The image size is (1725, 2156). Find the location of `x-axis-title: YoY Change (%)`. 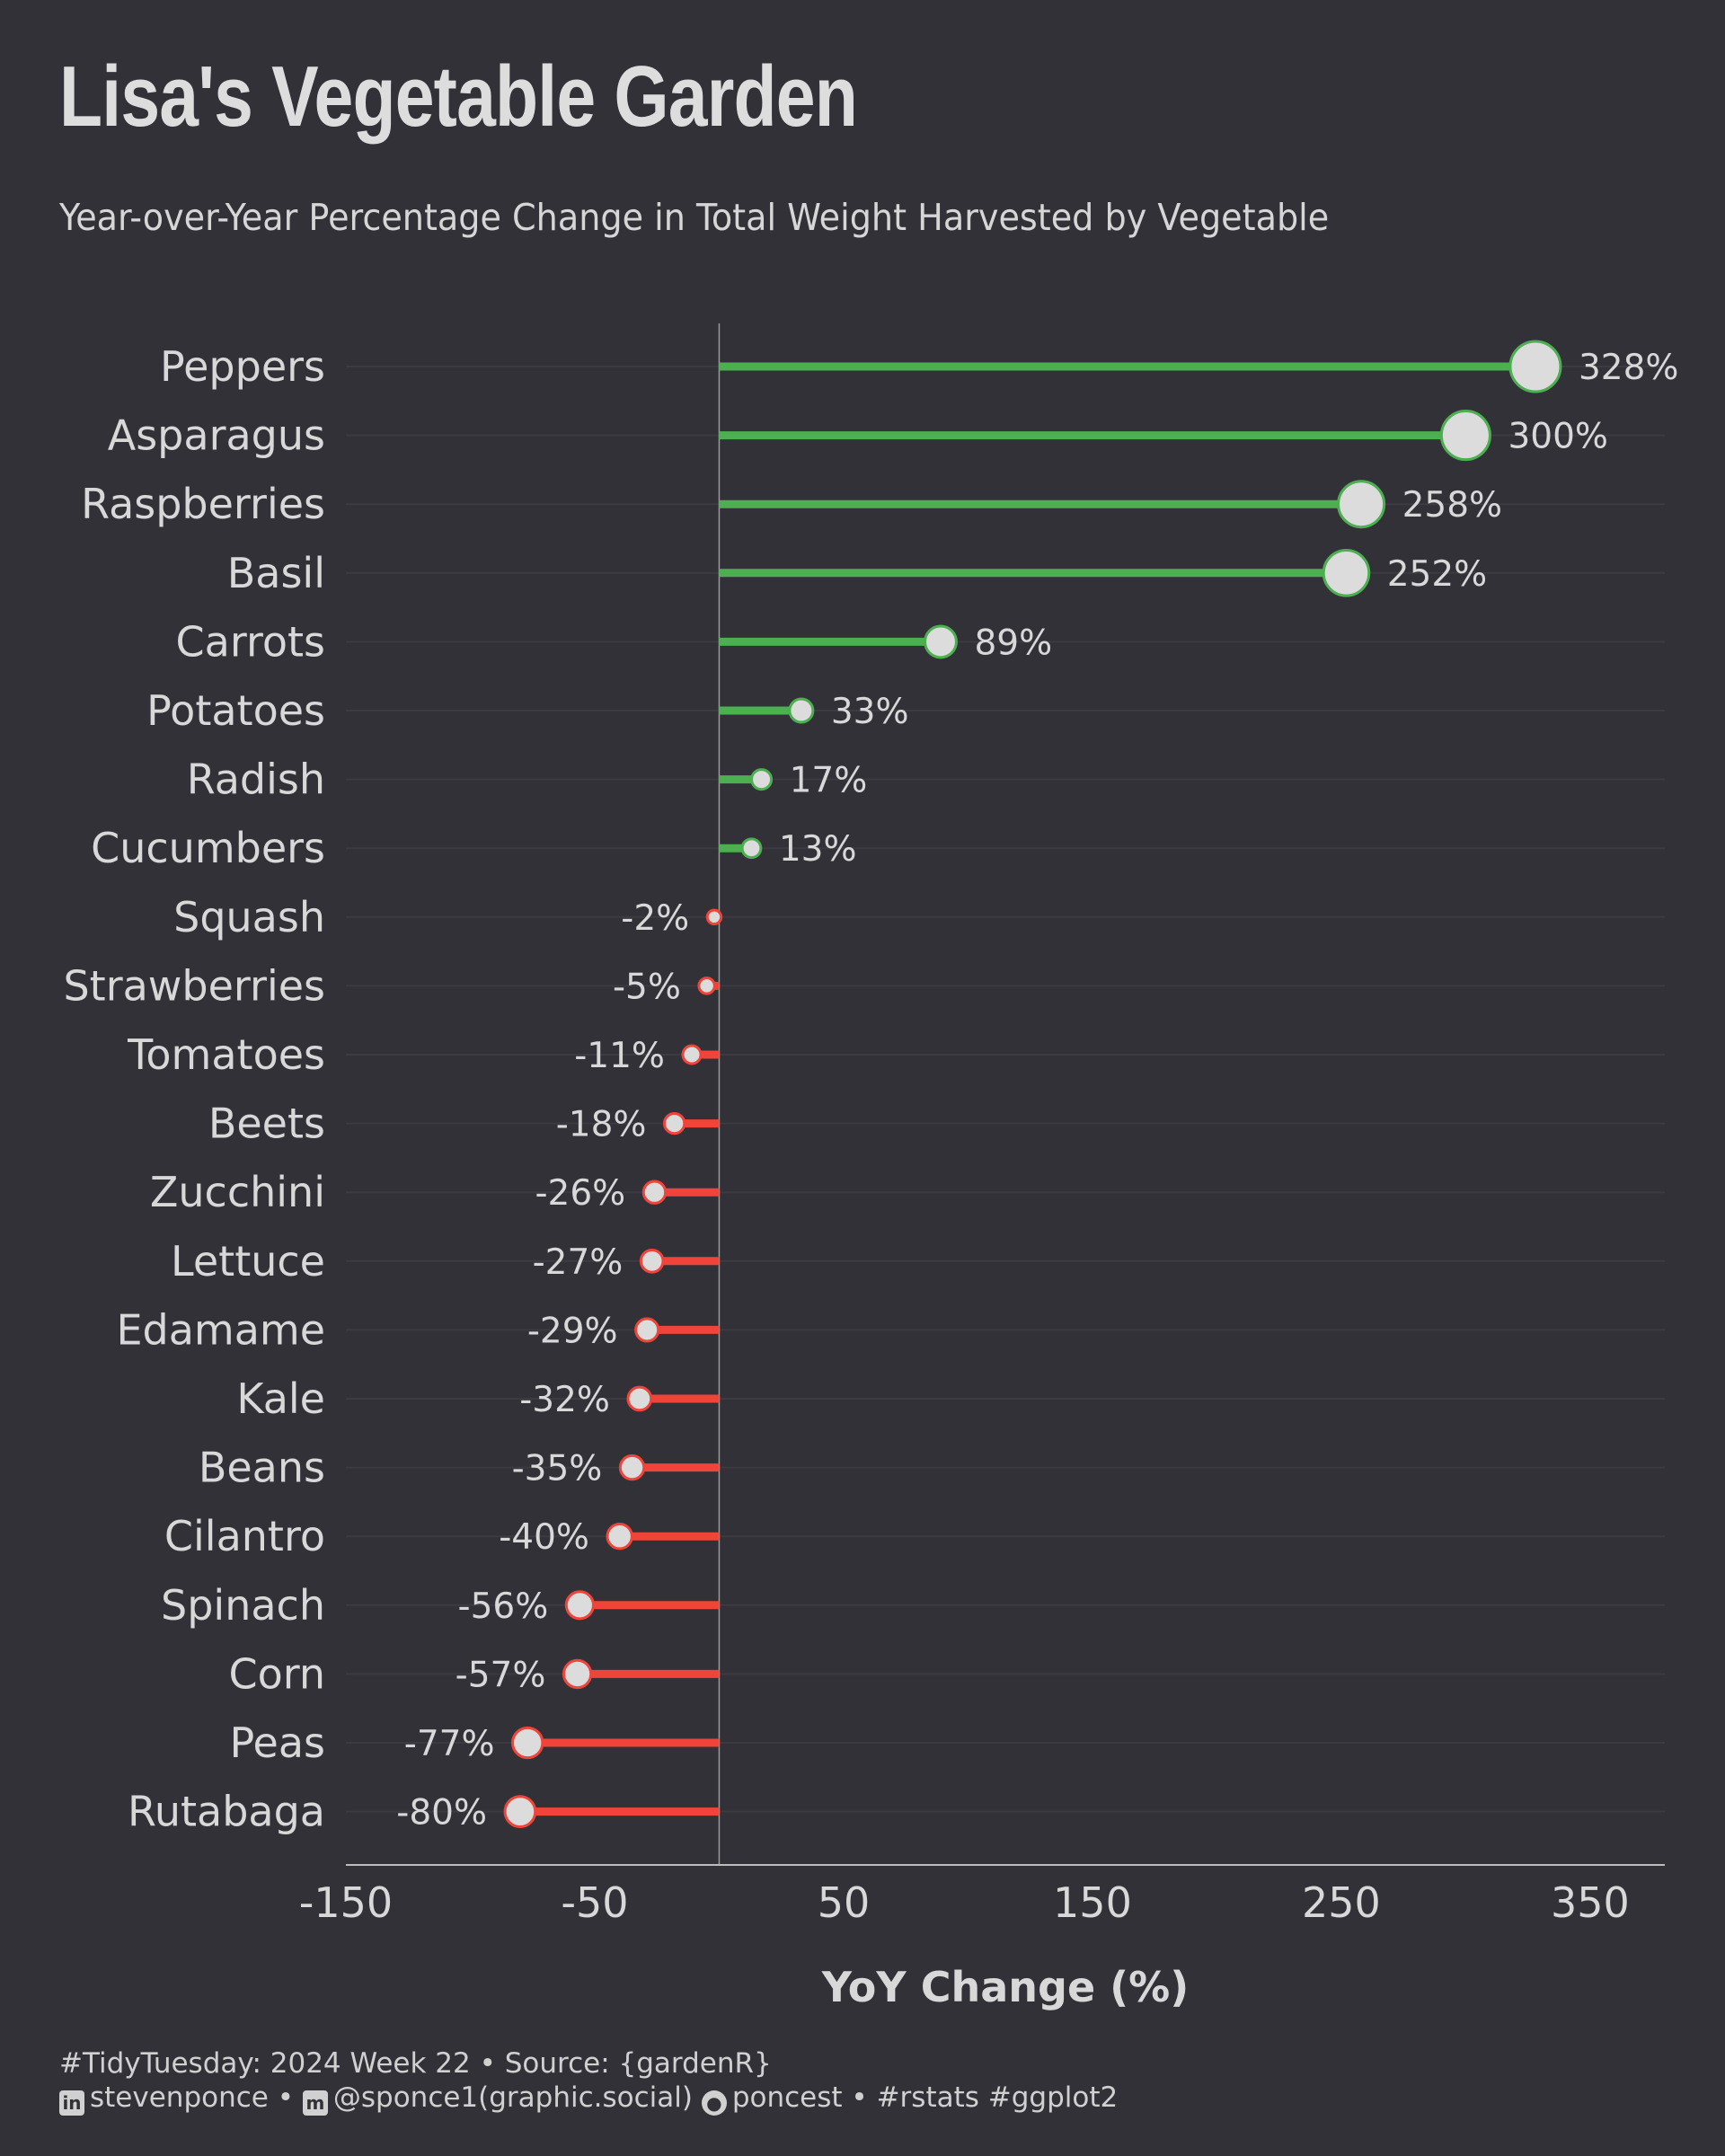

x-axis-title: YoY Change (%) is located at coordinates (1005, 1987).